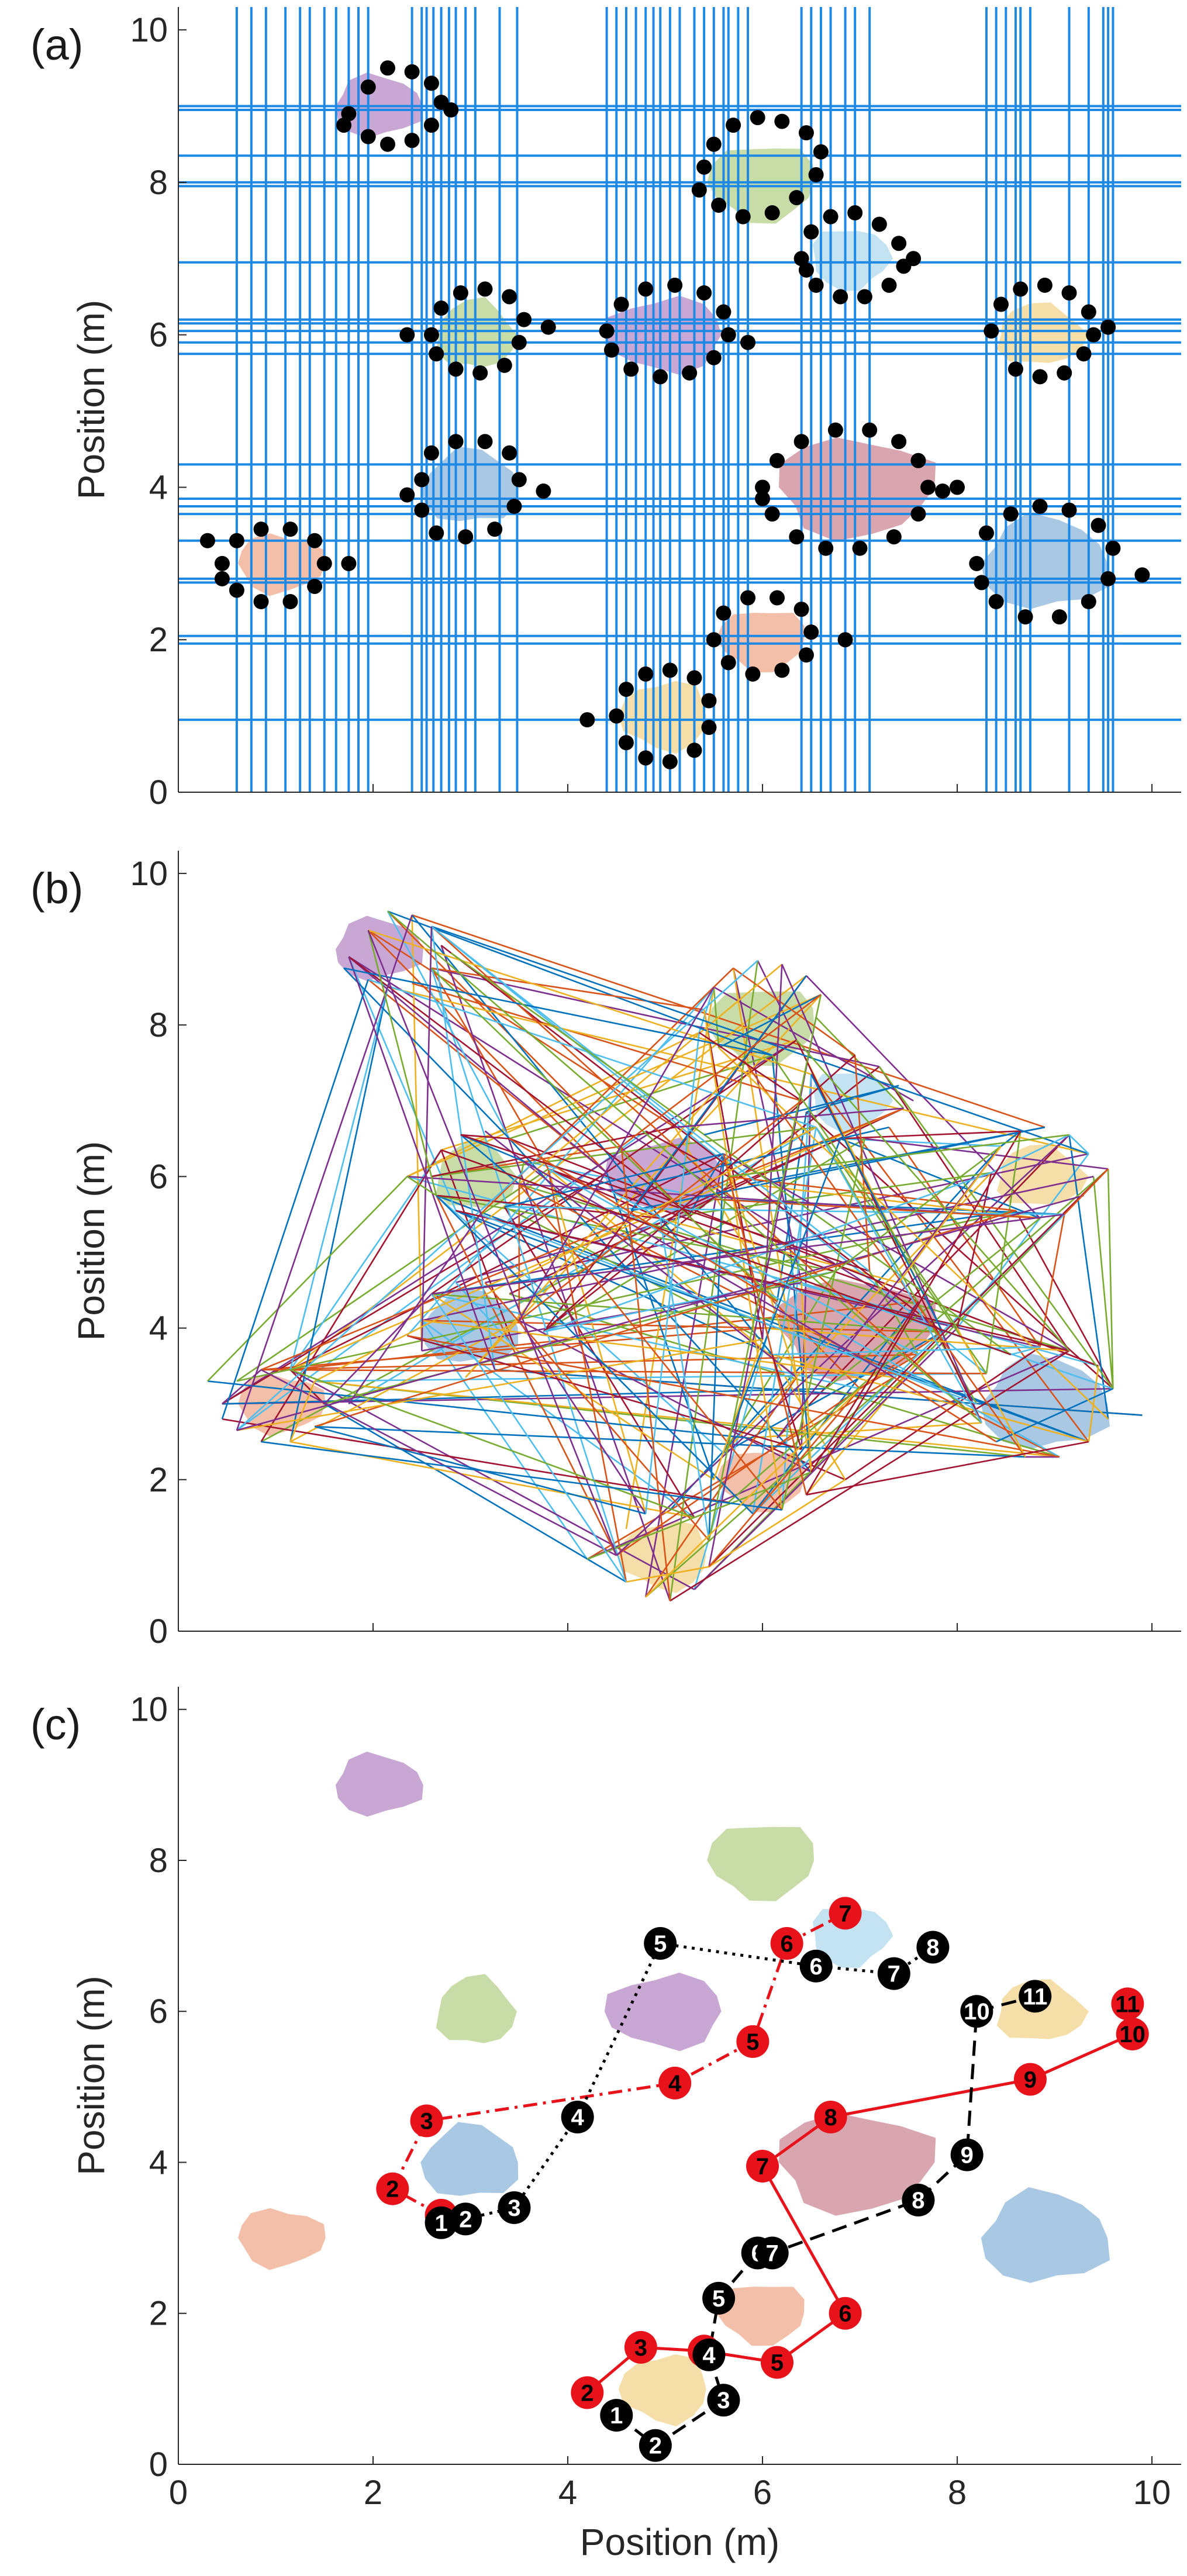 This screenshot has height=2576, width=1187. What do you see at coordinates (932, 1948) in the screenshot?
I see `waypoint-label: 8` at bounding box center [932, 1948].